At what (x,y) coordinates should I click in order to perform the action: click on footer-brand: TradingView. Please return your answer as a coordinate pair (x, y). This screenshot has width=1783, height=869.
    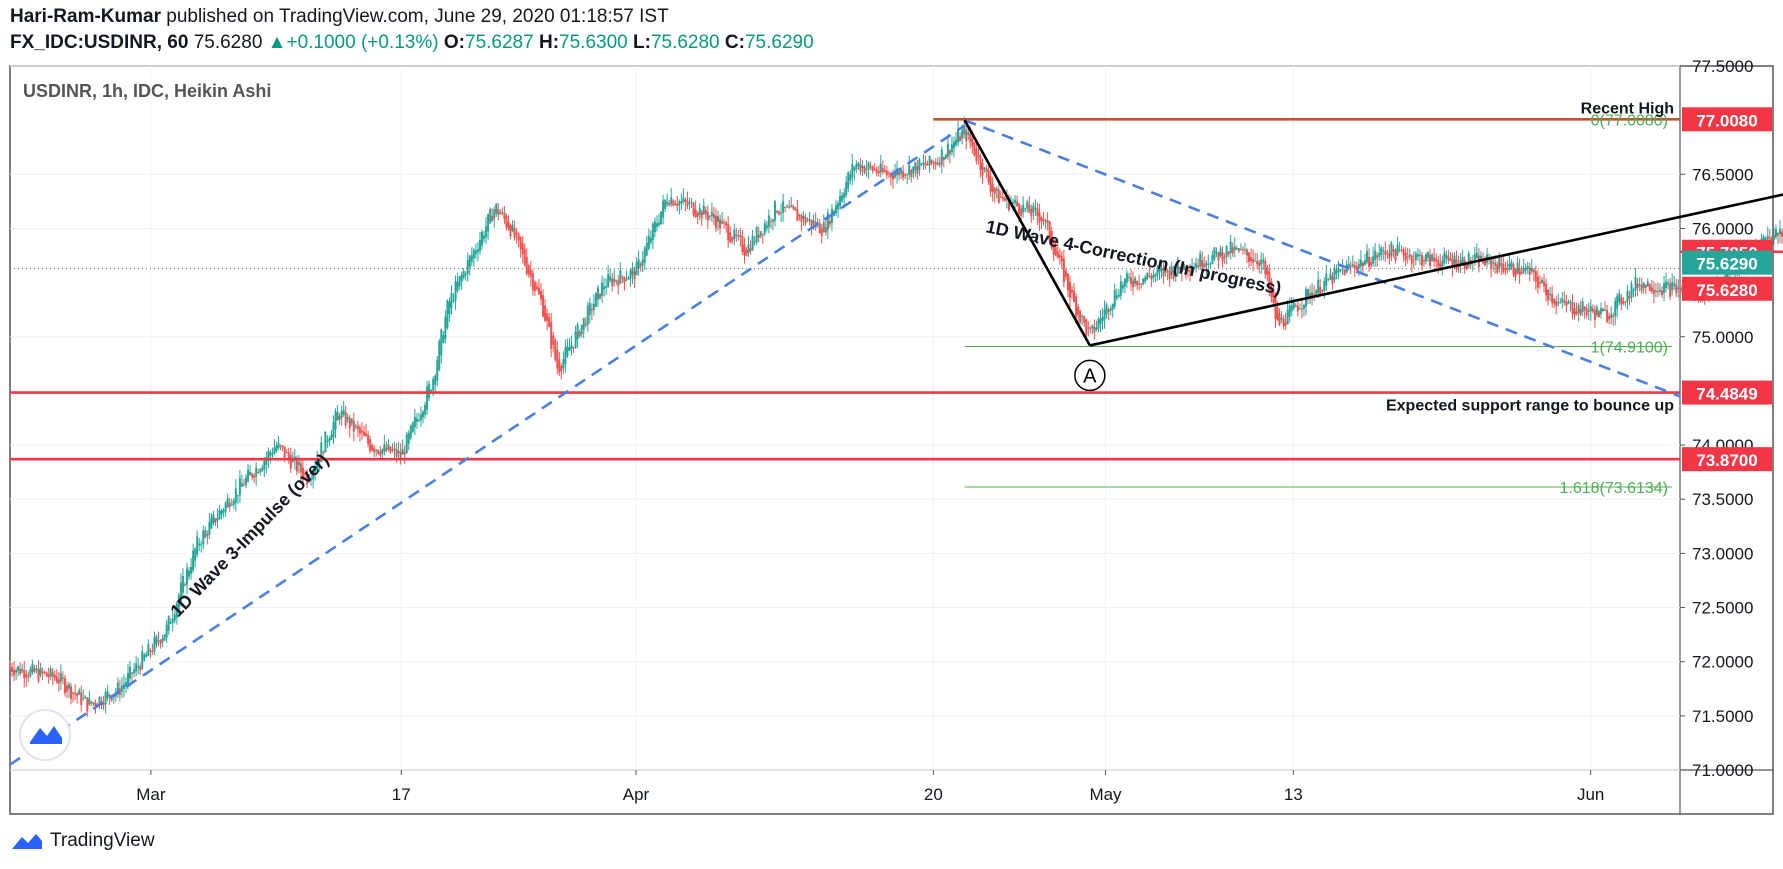
    Looking at the image, I should click on (82, 841).